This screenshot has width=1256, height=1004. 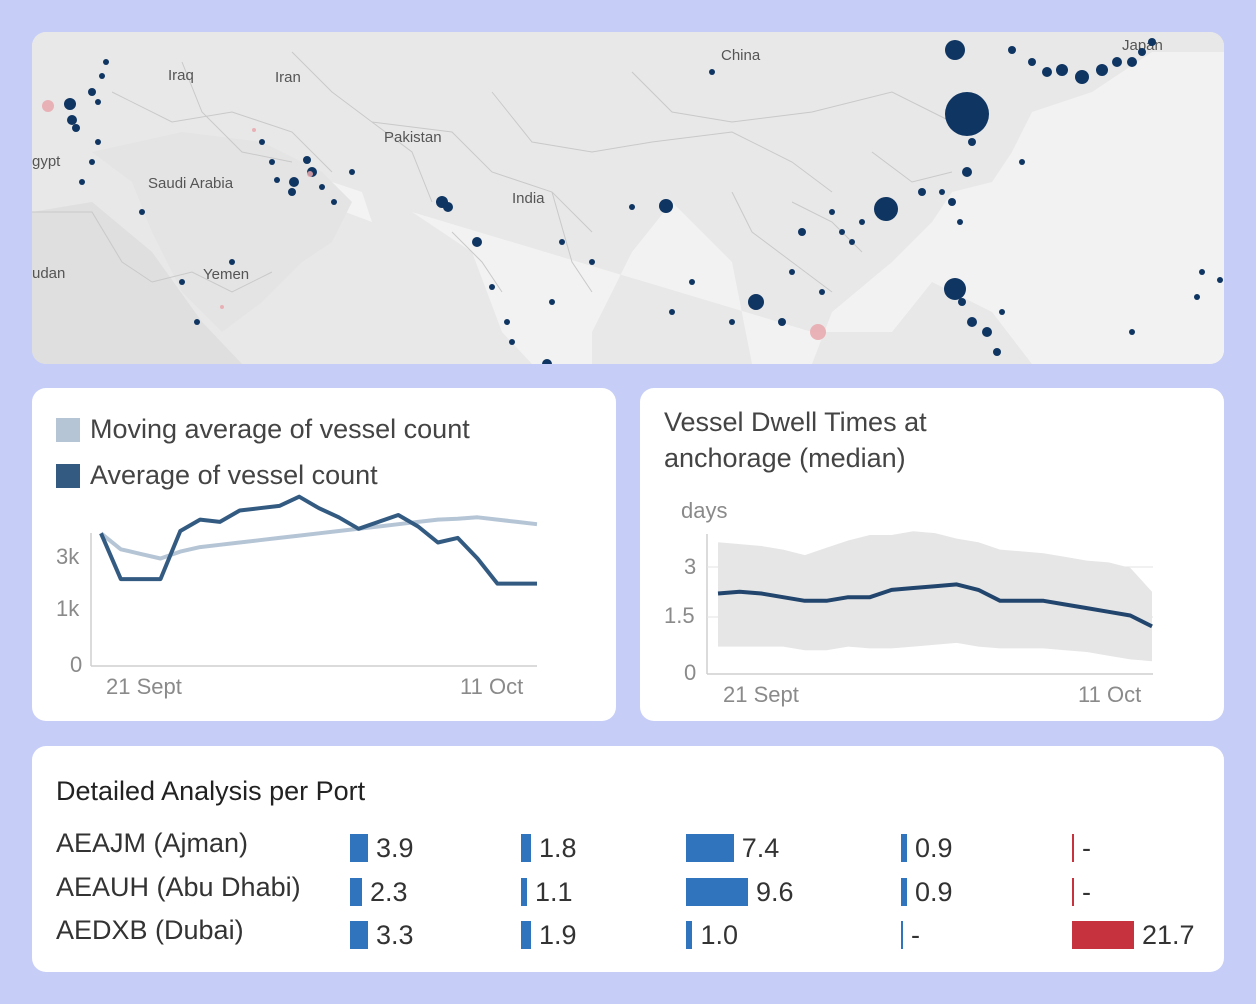 What do you see at coordinates (554, 891) in the screenshot?
I see `cell-value: 1.1` at bounding box center [554, 891].